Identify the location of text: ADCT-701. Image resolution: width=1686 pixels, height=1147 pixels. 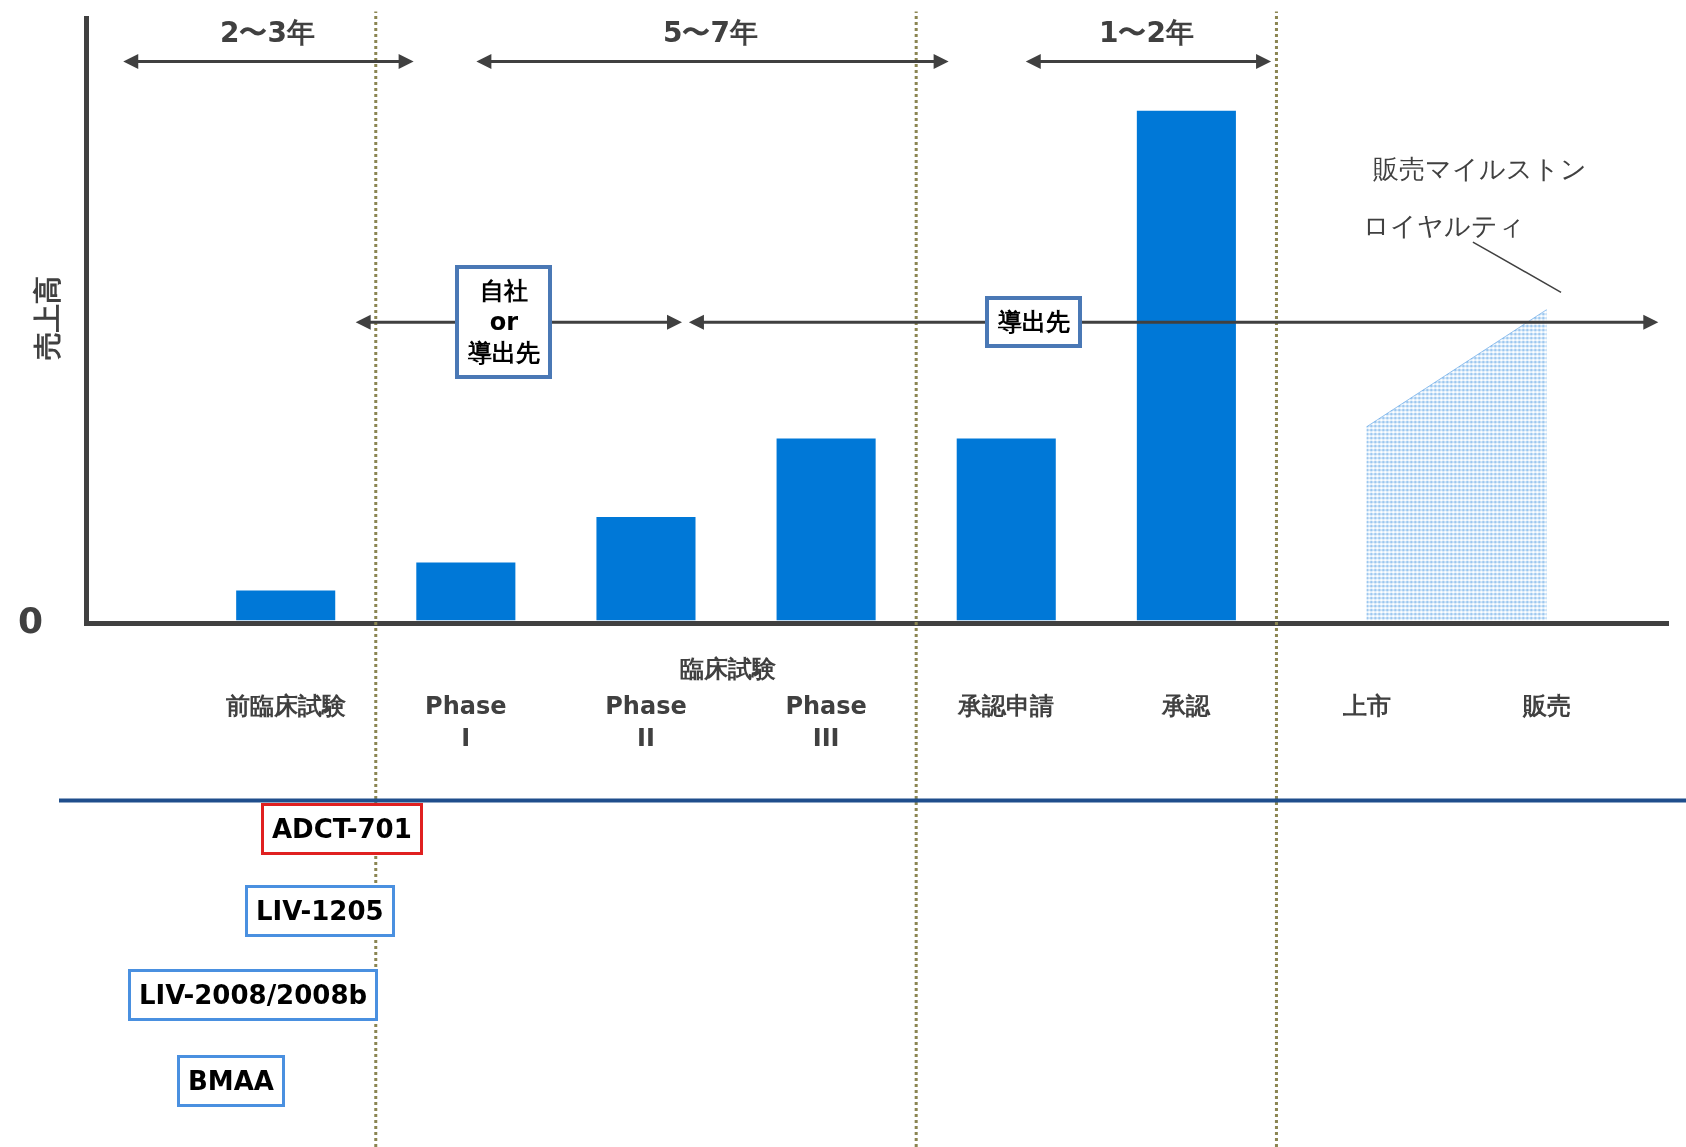
(342, 829).